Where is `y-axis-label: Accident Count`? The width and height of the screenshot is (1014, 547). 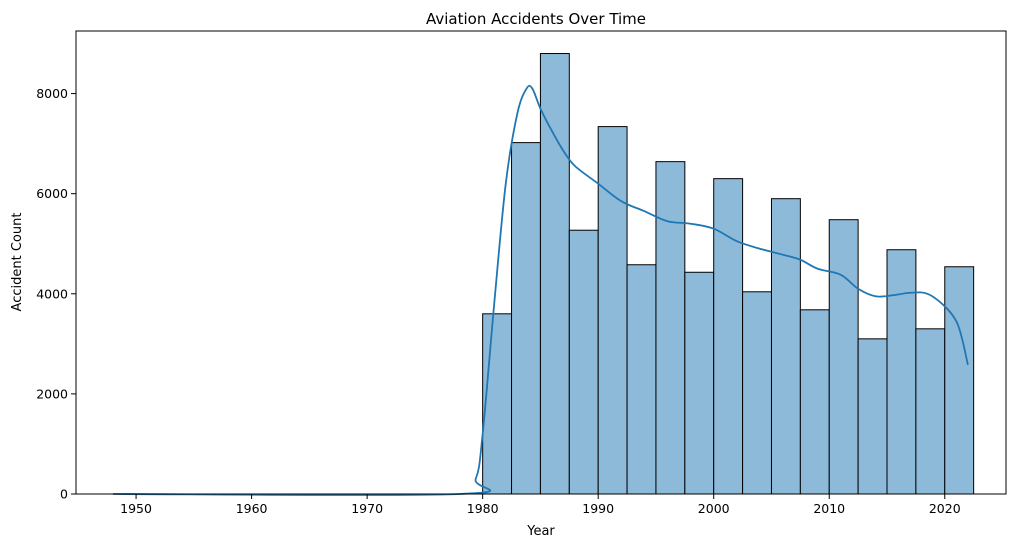 y-axis-label: Accident Count is located at coordinates (17, 262).